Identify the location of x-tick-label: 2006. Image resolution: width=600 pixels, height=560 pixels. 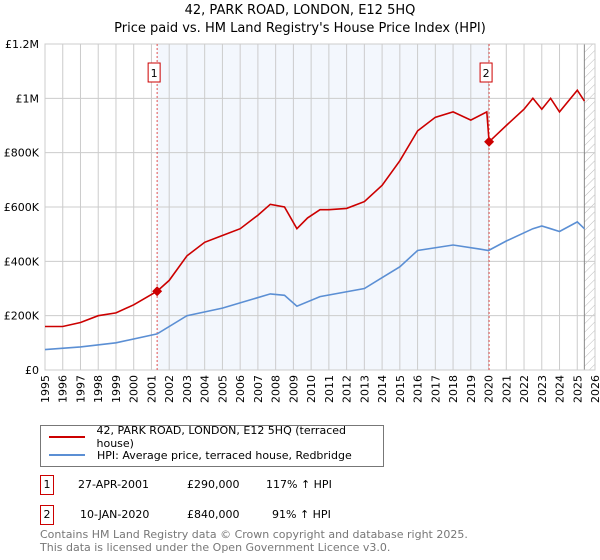
(240, 389).